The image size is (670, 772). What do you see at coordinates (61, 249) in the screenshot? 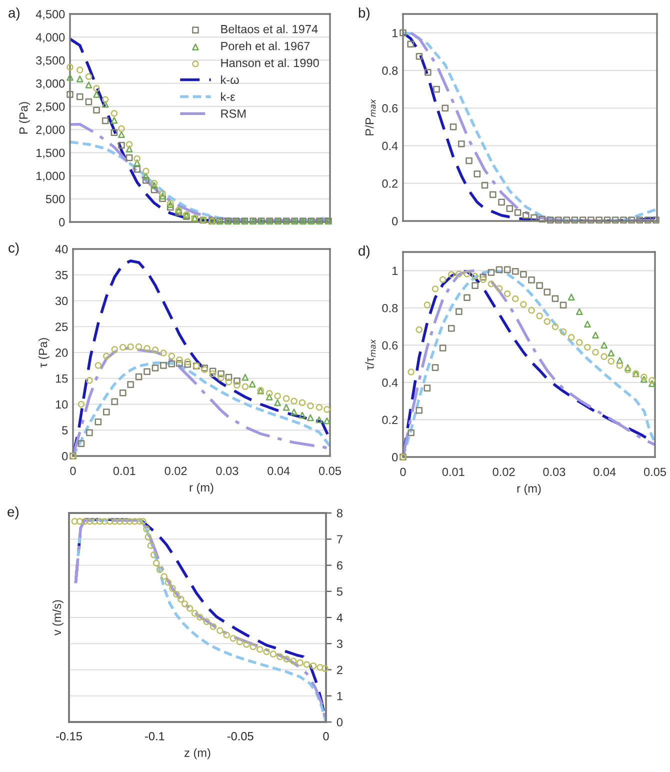
I see `y-tick-label: 40` at bounding box center [61, 249].